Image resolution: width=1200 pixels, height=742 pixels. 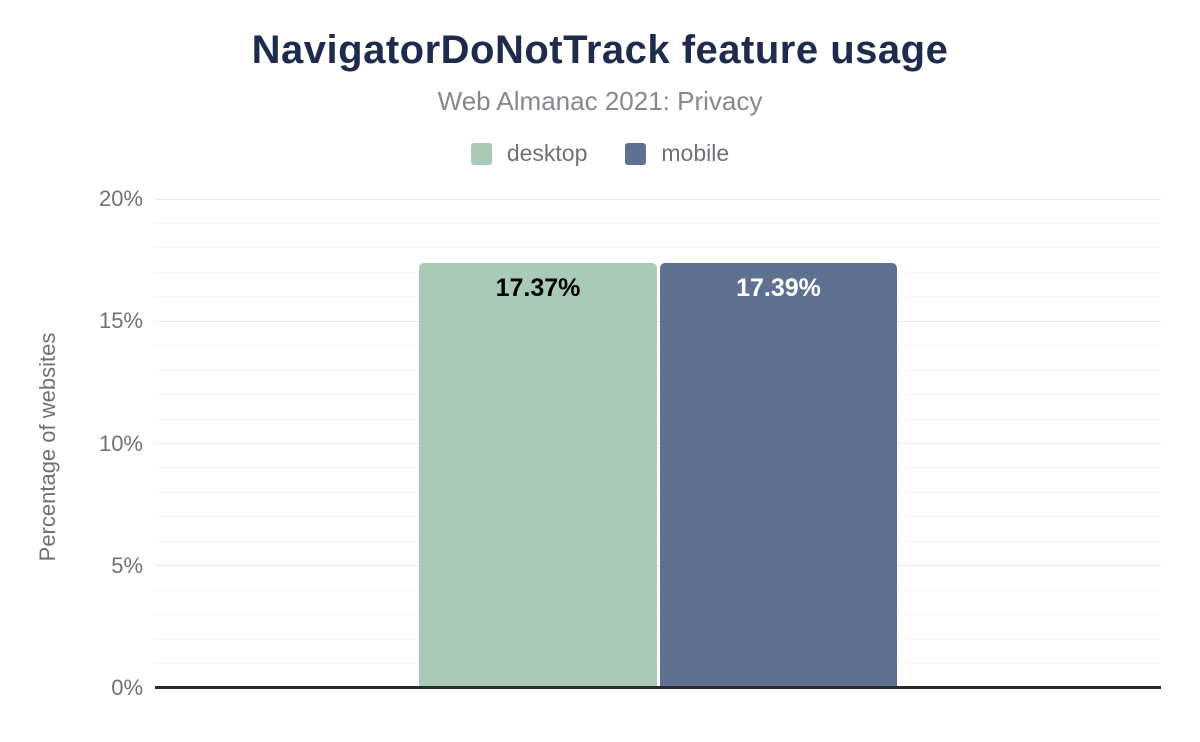 I want to click on mobile-swatch-icon, so click(x=636, y=153).